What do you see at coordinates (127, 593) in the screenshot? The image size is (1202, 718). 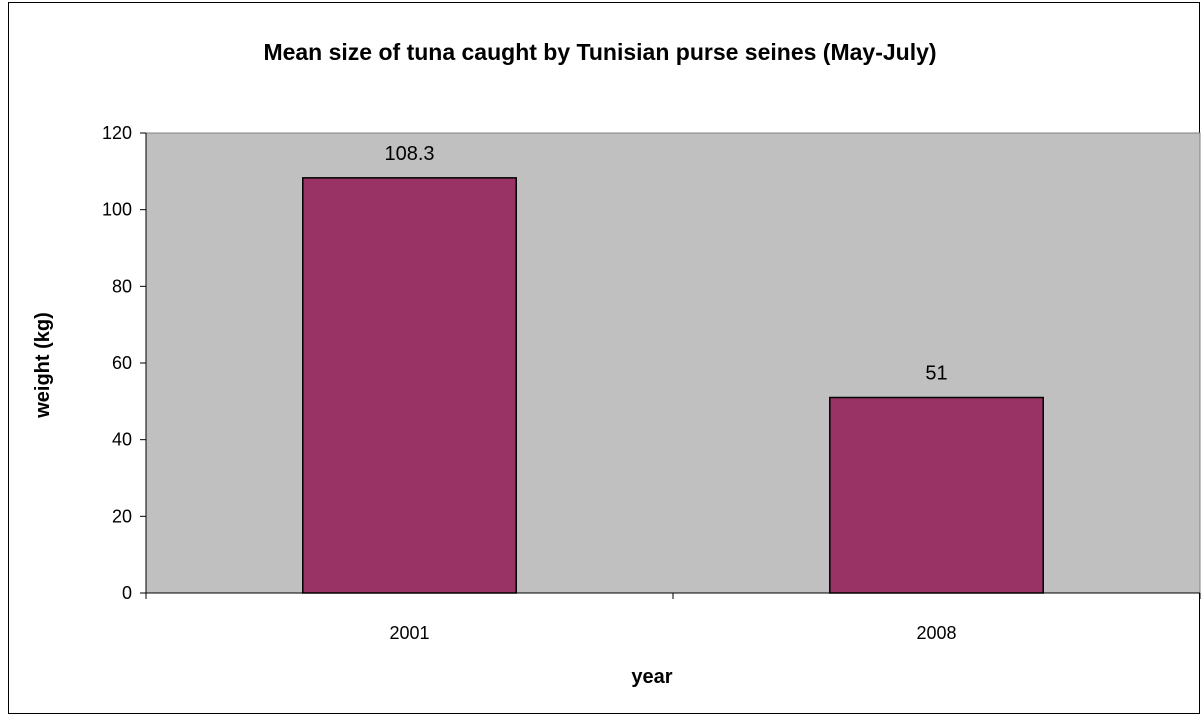 I see `y-tick-label: 0` at bounding box center [127, 593].